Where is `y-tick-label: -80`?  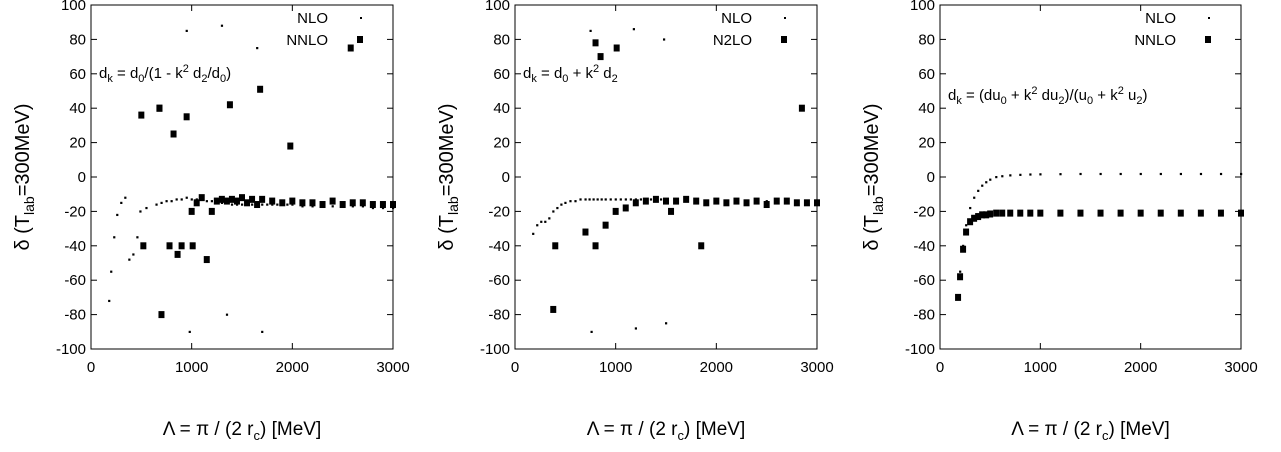
y-tick-label: -80 is located at coordinates (75, 315).